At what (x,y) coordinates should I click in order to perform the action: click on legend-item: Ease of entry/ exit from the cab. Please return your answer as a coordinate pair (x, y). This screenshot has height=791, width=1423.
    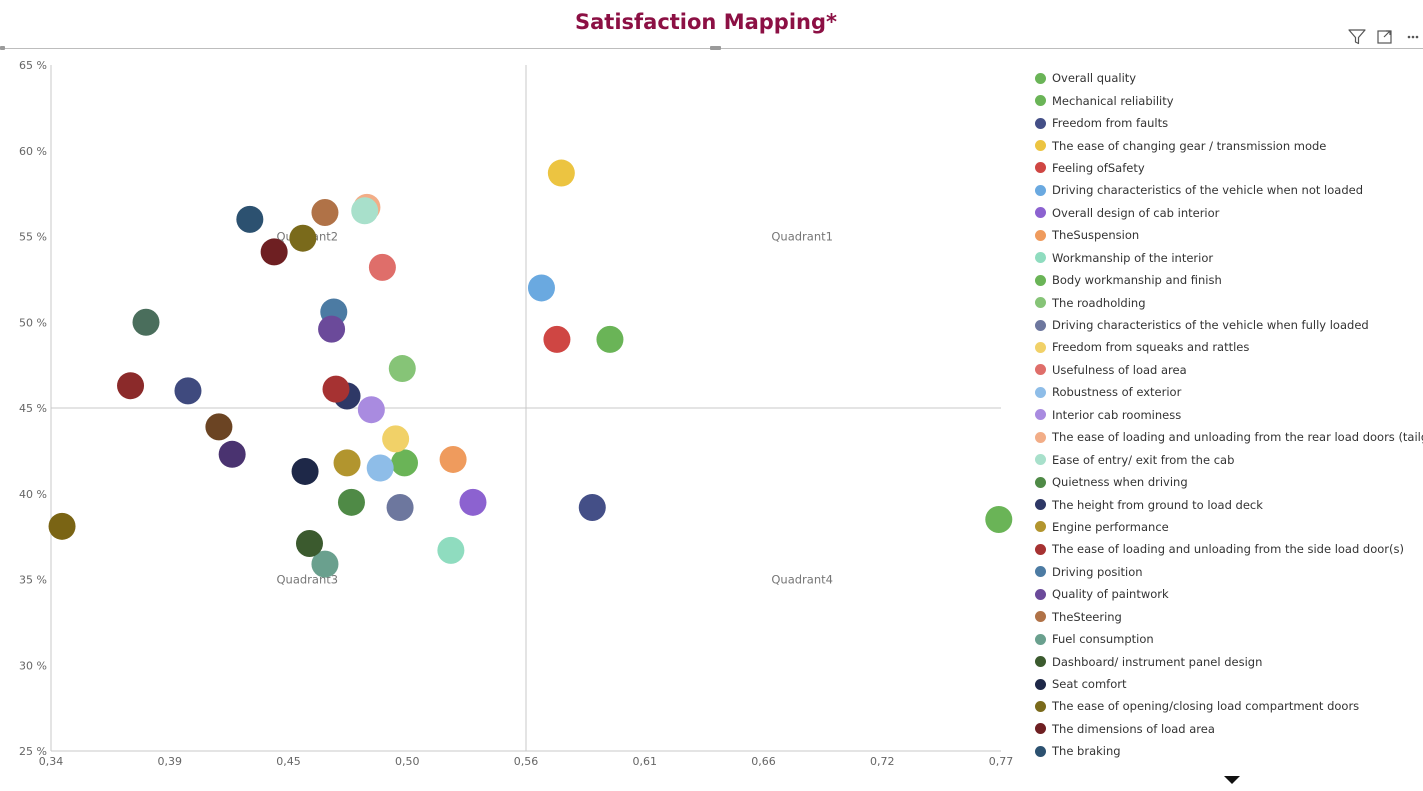
    Looking at the image, I should click on (1228, 459).